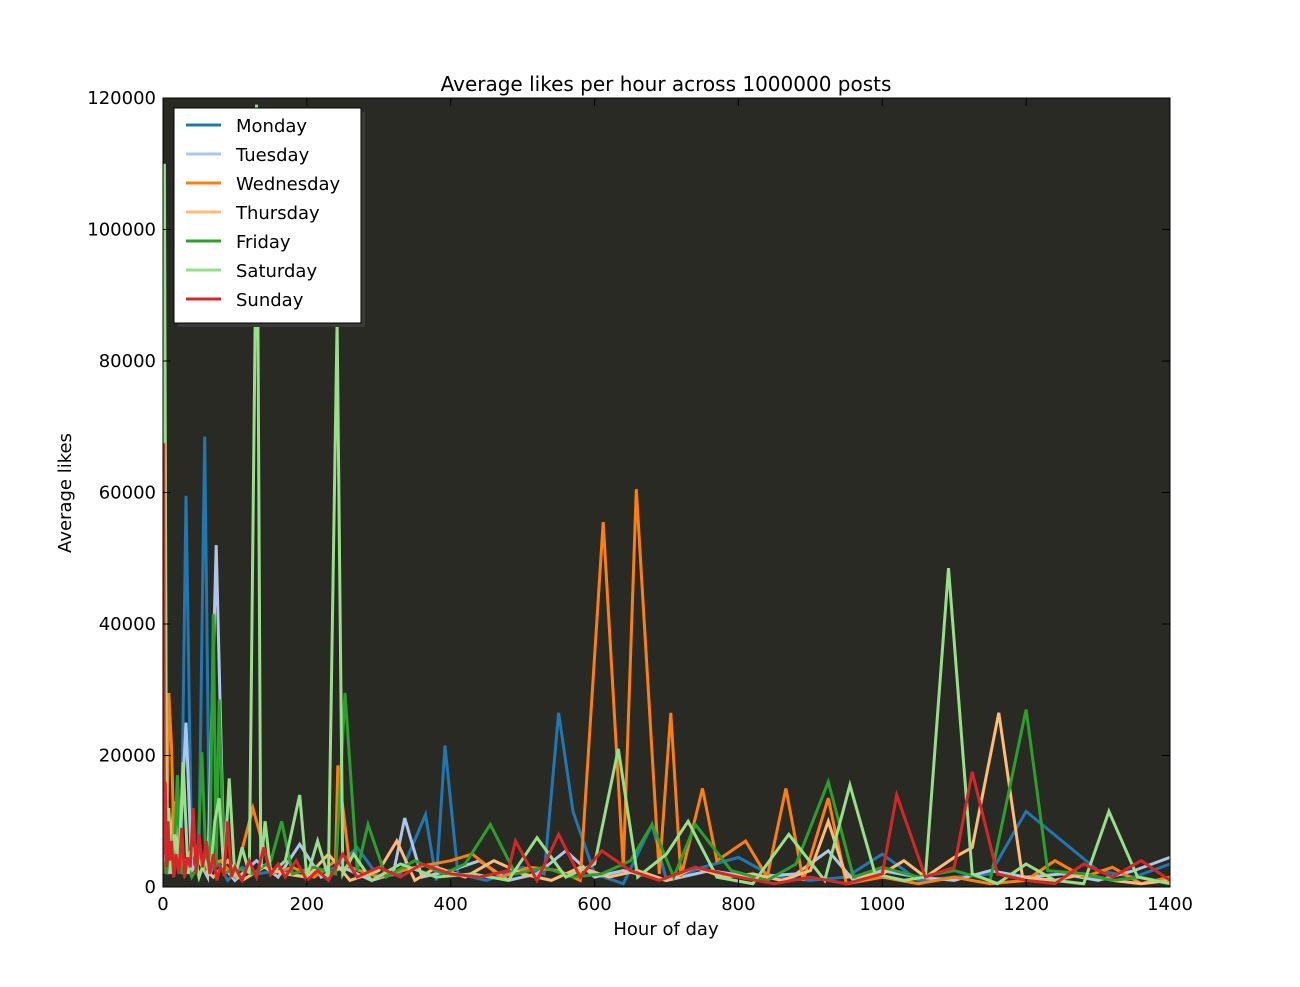 The width and height of the screenshot is (1300, 987). Describe the element at coordinates (271, 126) in the screenshot. I see `legend-label-monday: Monday` at that location.